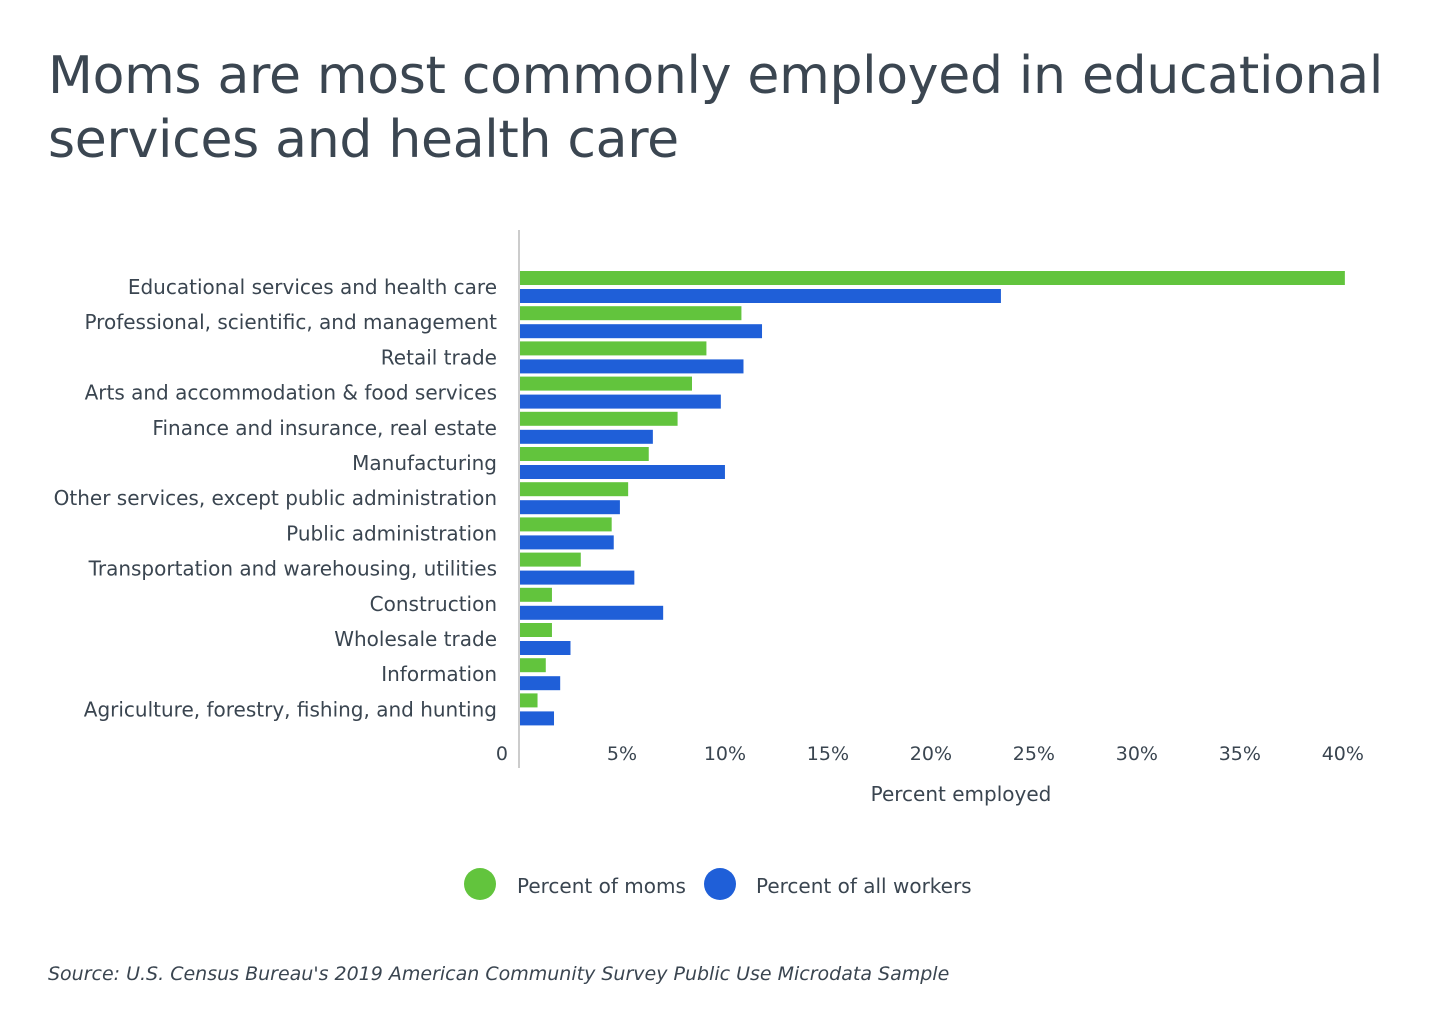  I want to click on bar-percent-of-moms-manufacturing, so click(584, 454).